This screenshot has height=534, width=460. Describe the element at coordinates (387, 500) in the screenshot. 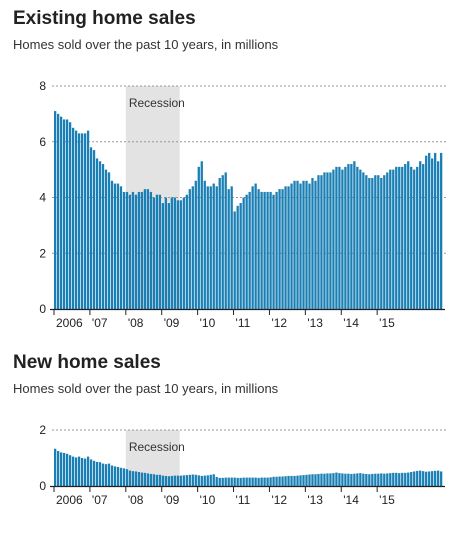

I see `new-x-tick-label: '15` at that location.